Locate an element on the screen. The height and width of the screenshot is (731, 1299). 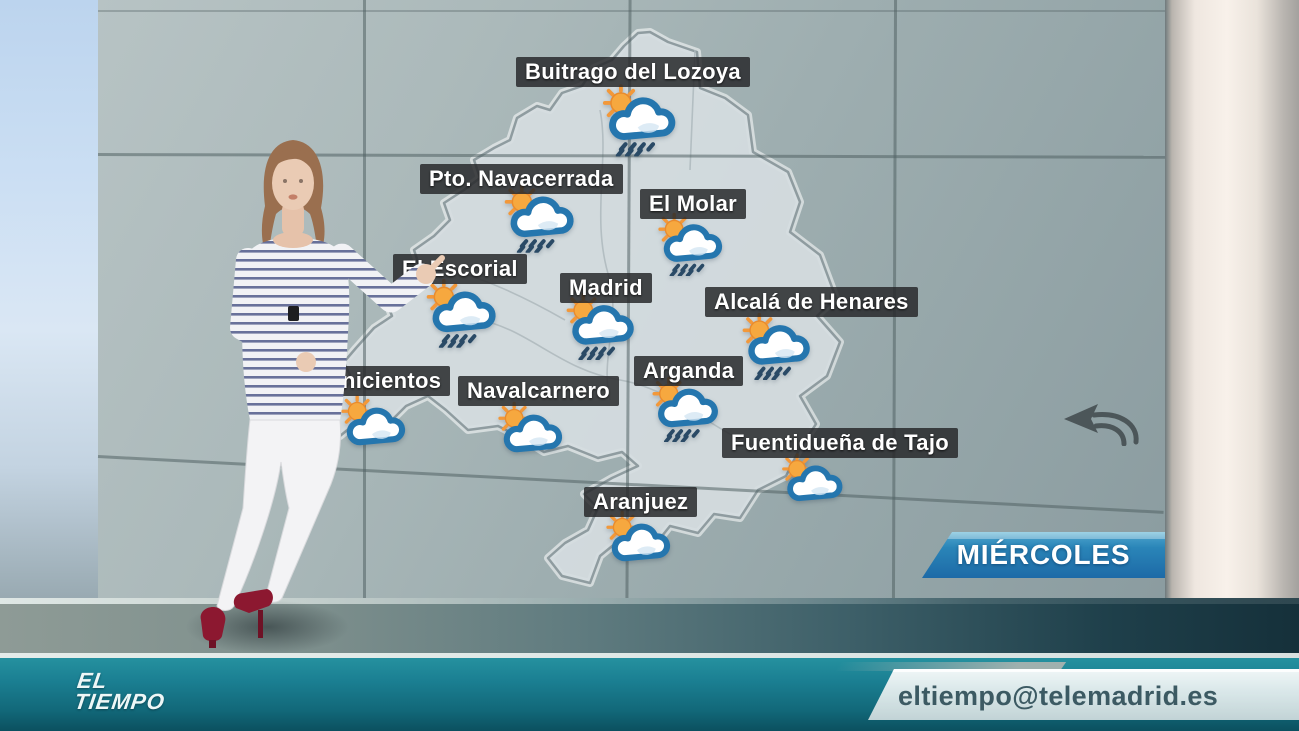
email-banner: eltiempo@telemadrid.es is located at coordinates (1083, 694).